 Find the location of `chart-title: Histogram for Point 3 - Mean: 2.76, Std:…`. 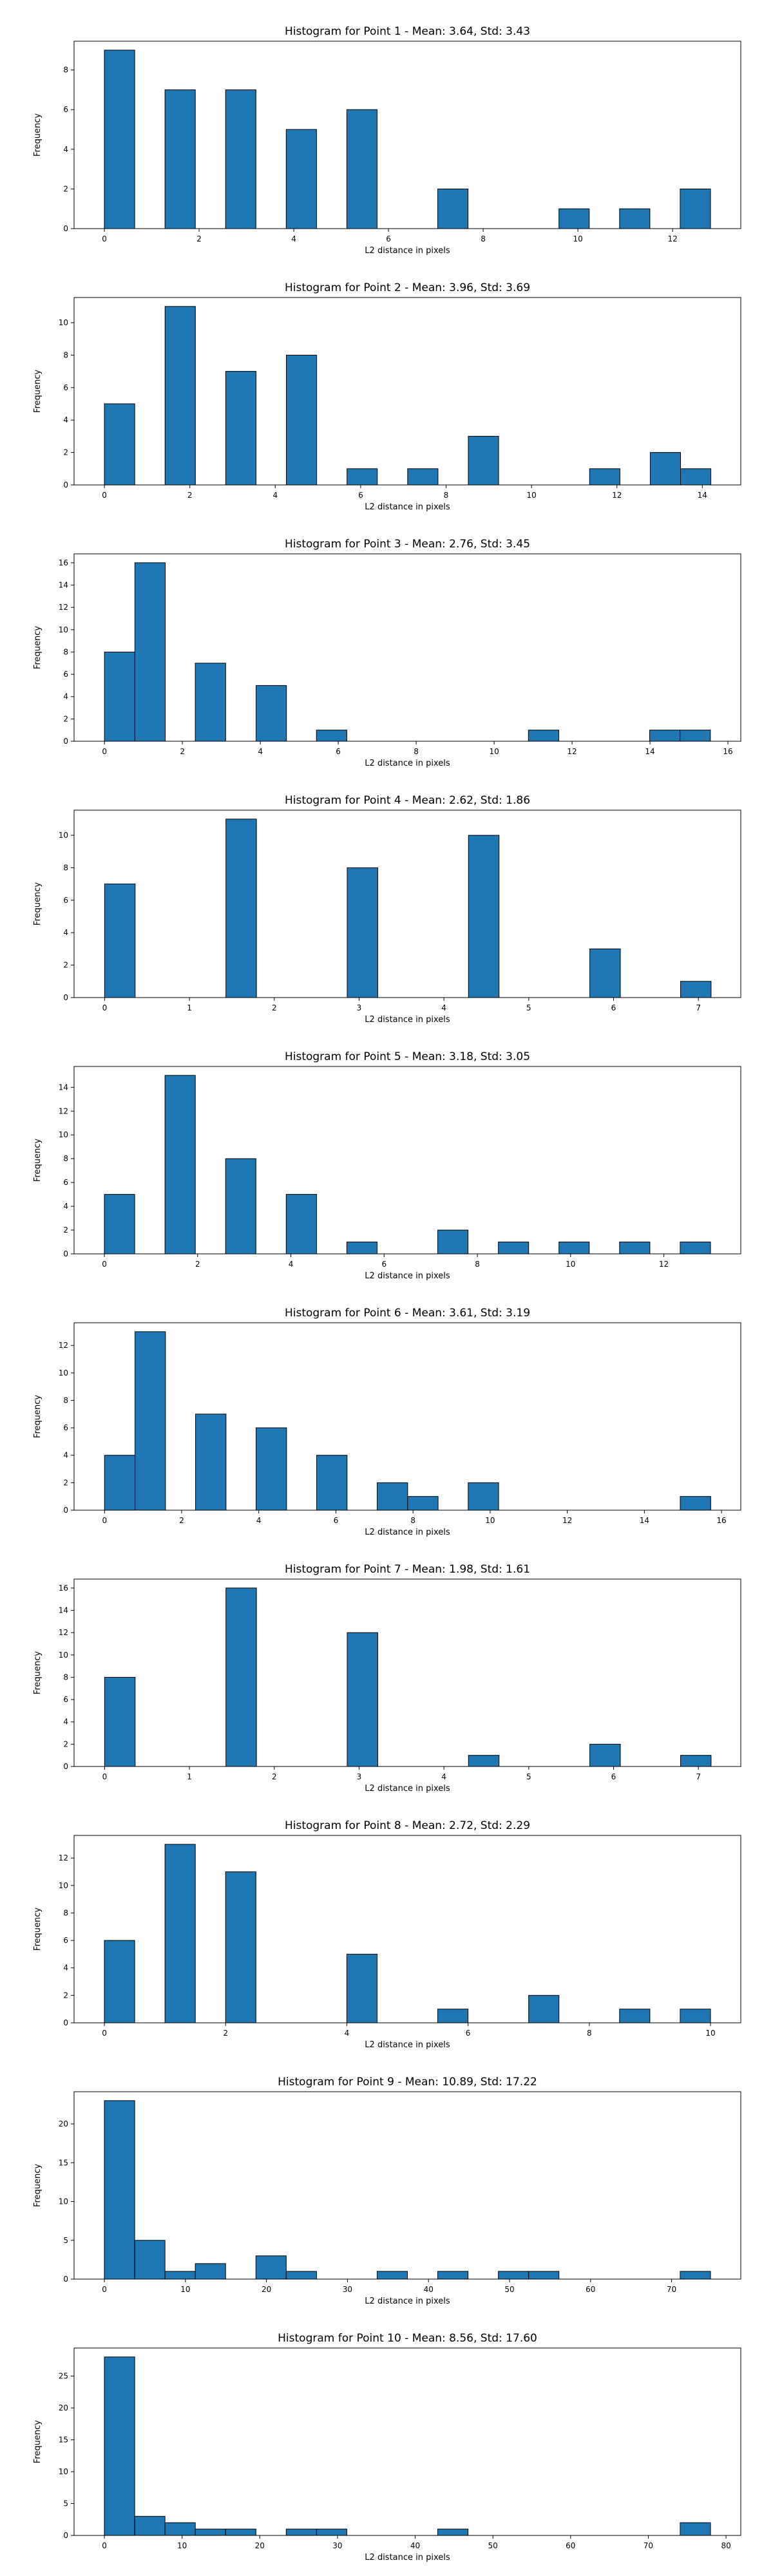

chart-title: Histogram for Point 3 - Mean: 2.76, Std:… is located at coordinates (407, 544).